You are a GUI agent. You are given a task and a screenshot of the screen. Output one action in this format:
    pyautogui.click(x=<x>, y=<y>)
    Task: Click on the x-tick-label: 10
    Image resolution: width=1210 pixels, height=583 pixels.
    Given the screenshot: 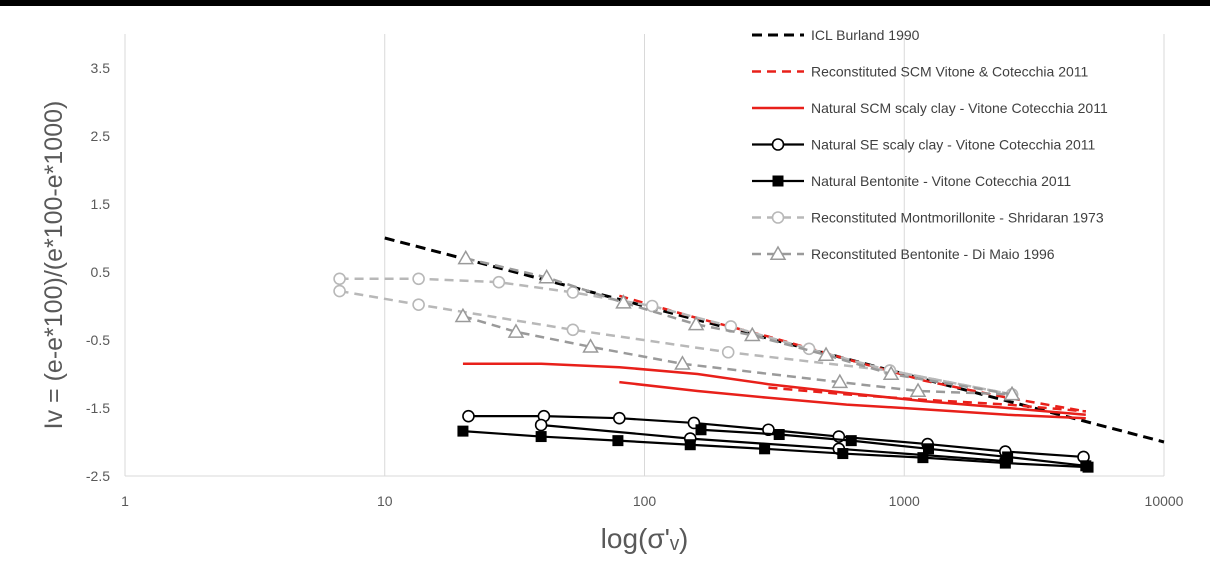 What is the action you would take?
    pyautogui.click(x=385, y=501)
    